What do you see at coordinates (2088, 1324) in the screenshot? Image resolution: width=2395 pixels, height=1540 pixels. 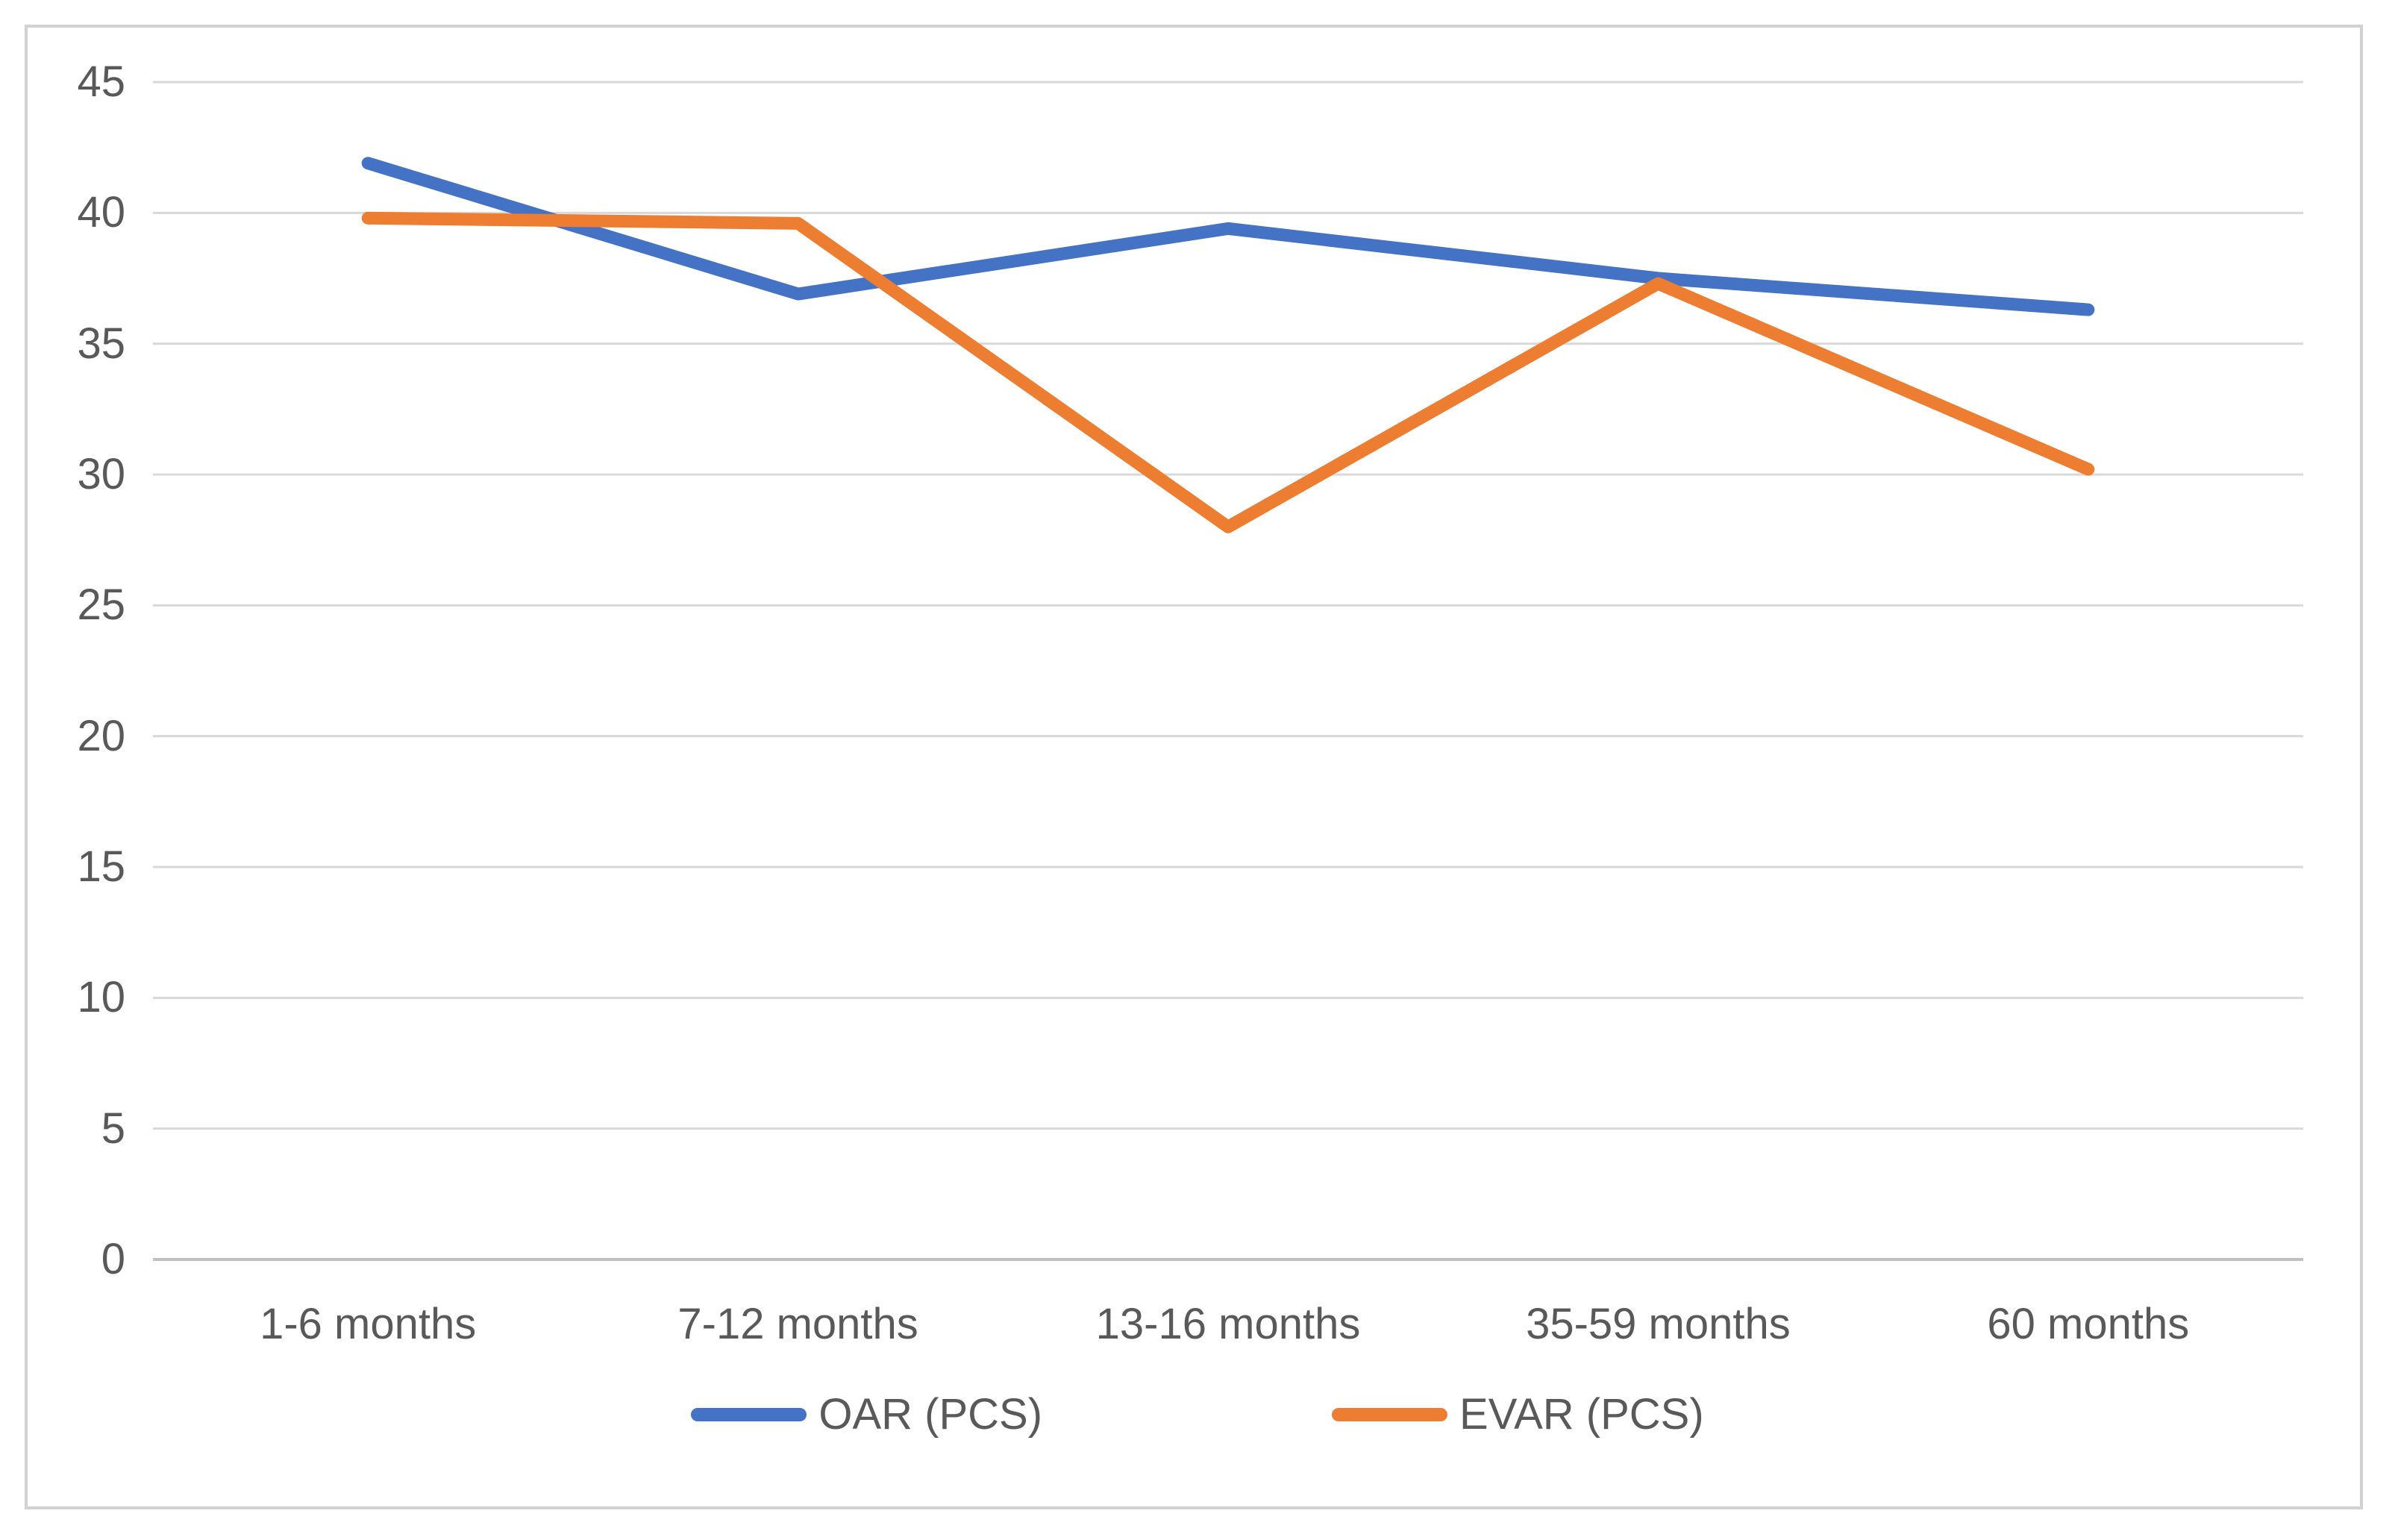 I see `x-axis-category-label: 60 months` at bounding box center [2088, 1324].